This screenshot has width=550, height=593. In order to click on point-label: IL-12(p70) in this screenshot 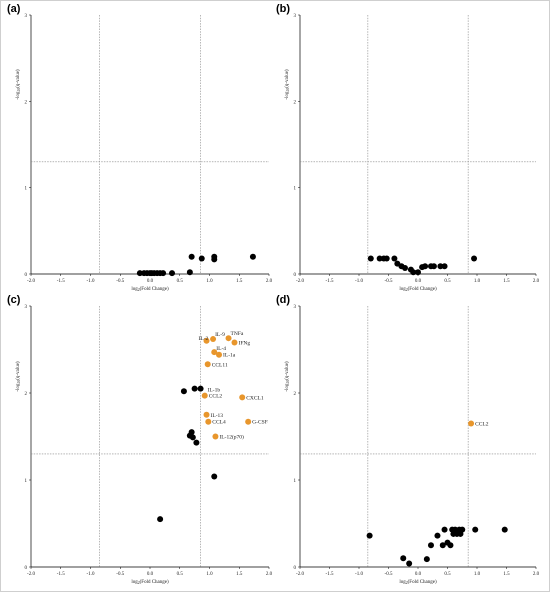, I will do `click(231, 437)`.